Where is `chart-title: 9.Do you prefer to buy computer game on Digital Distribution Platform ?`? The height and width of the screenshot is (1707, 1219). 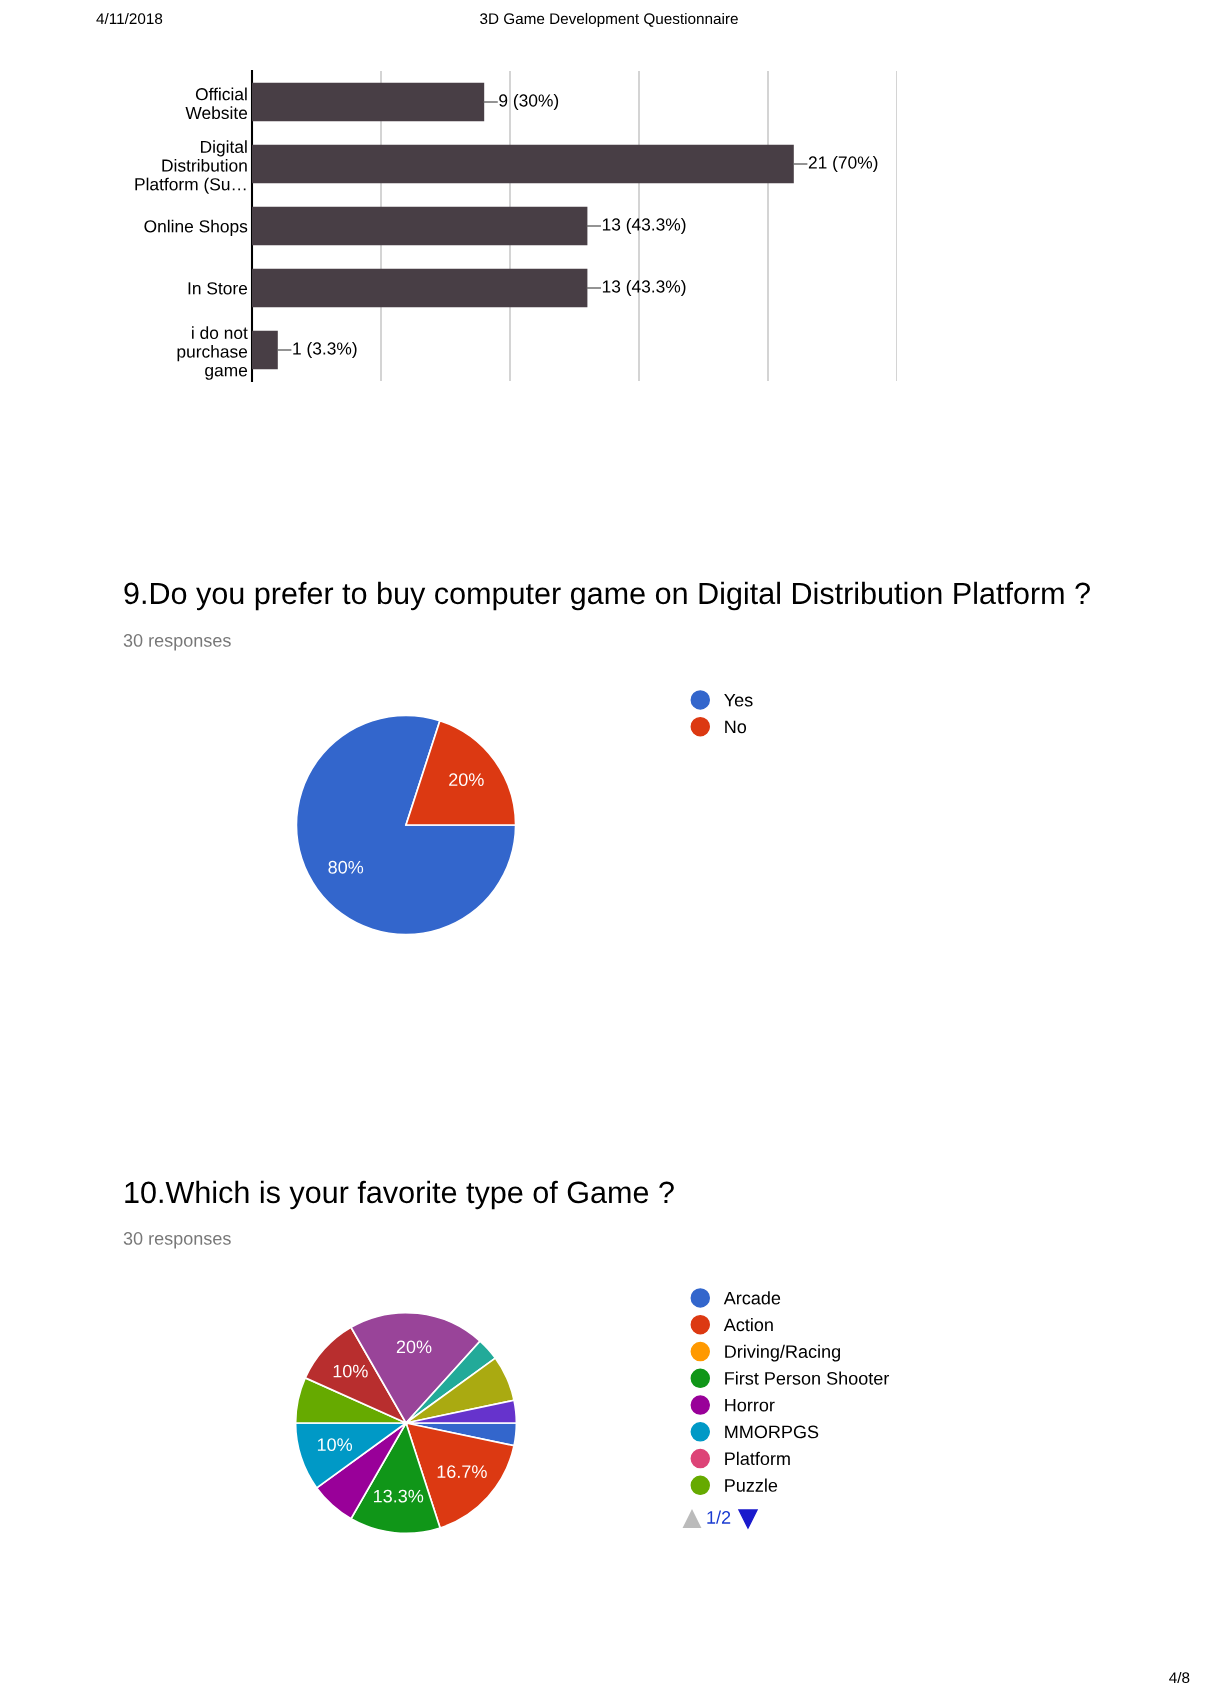
chart-title: 9.Do you prefer to buy computer game on Digital Distribution Platform ? is located at coordinates (607, 596).